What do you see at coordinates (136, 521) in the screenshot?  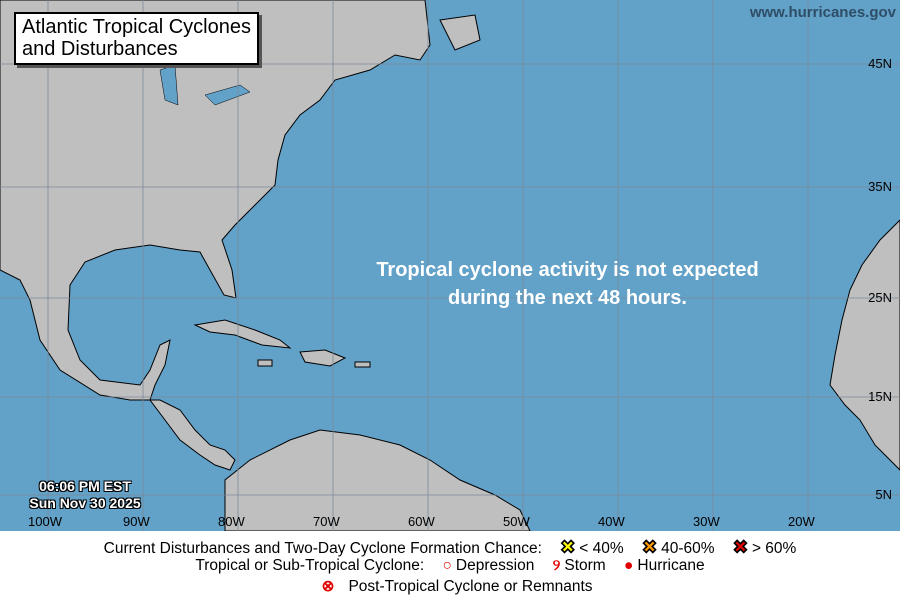 I see `longitude-label: 90W` at bounding box center [136, 521].